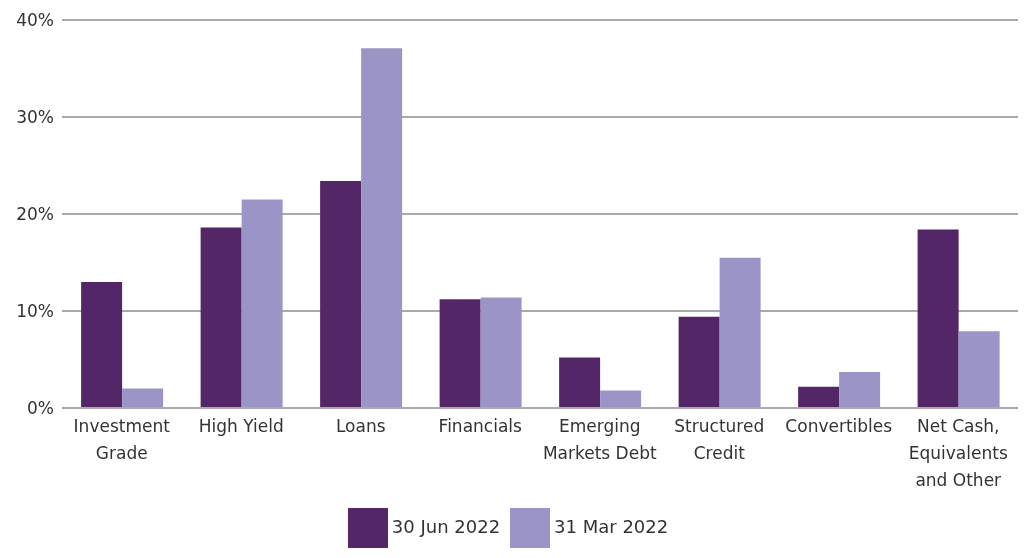  Describe the element at coordinates (839, 426) in the screenshot. I see `x-tick-label: Convertibles` at that location.